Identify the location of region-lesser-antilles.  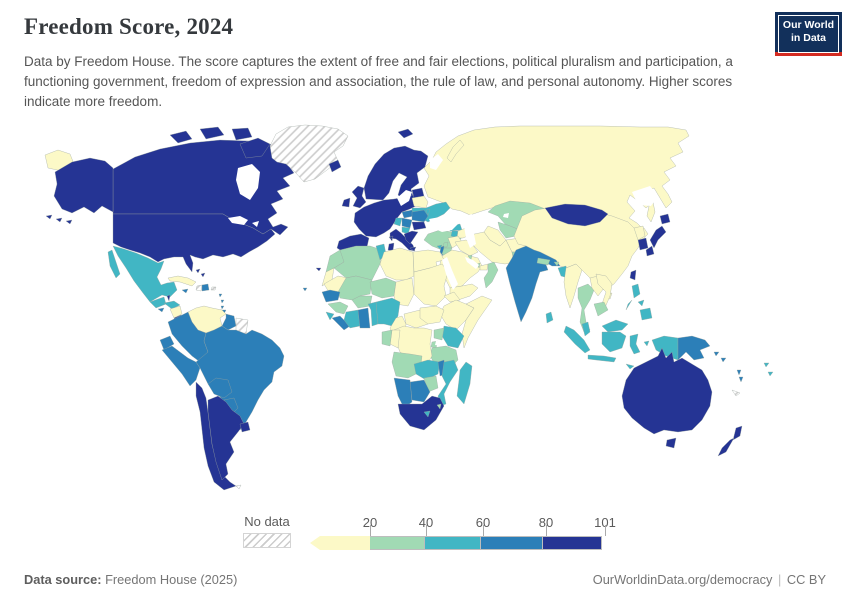
(221, 301).